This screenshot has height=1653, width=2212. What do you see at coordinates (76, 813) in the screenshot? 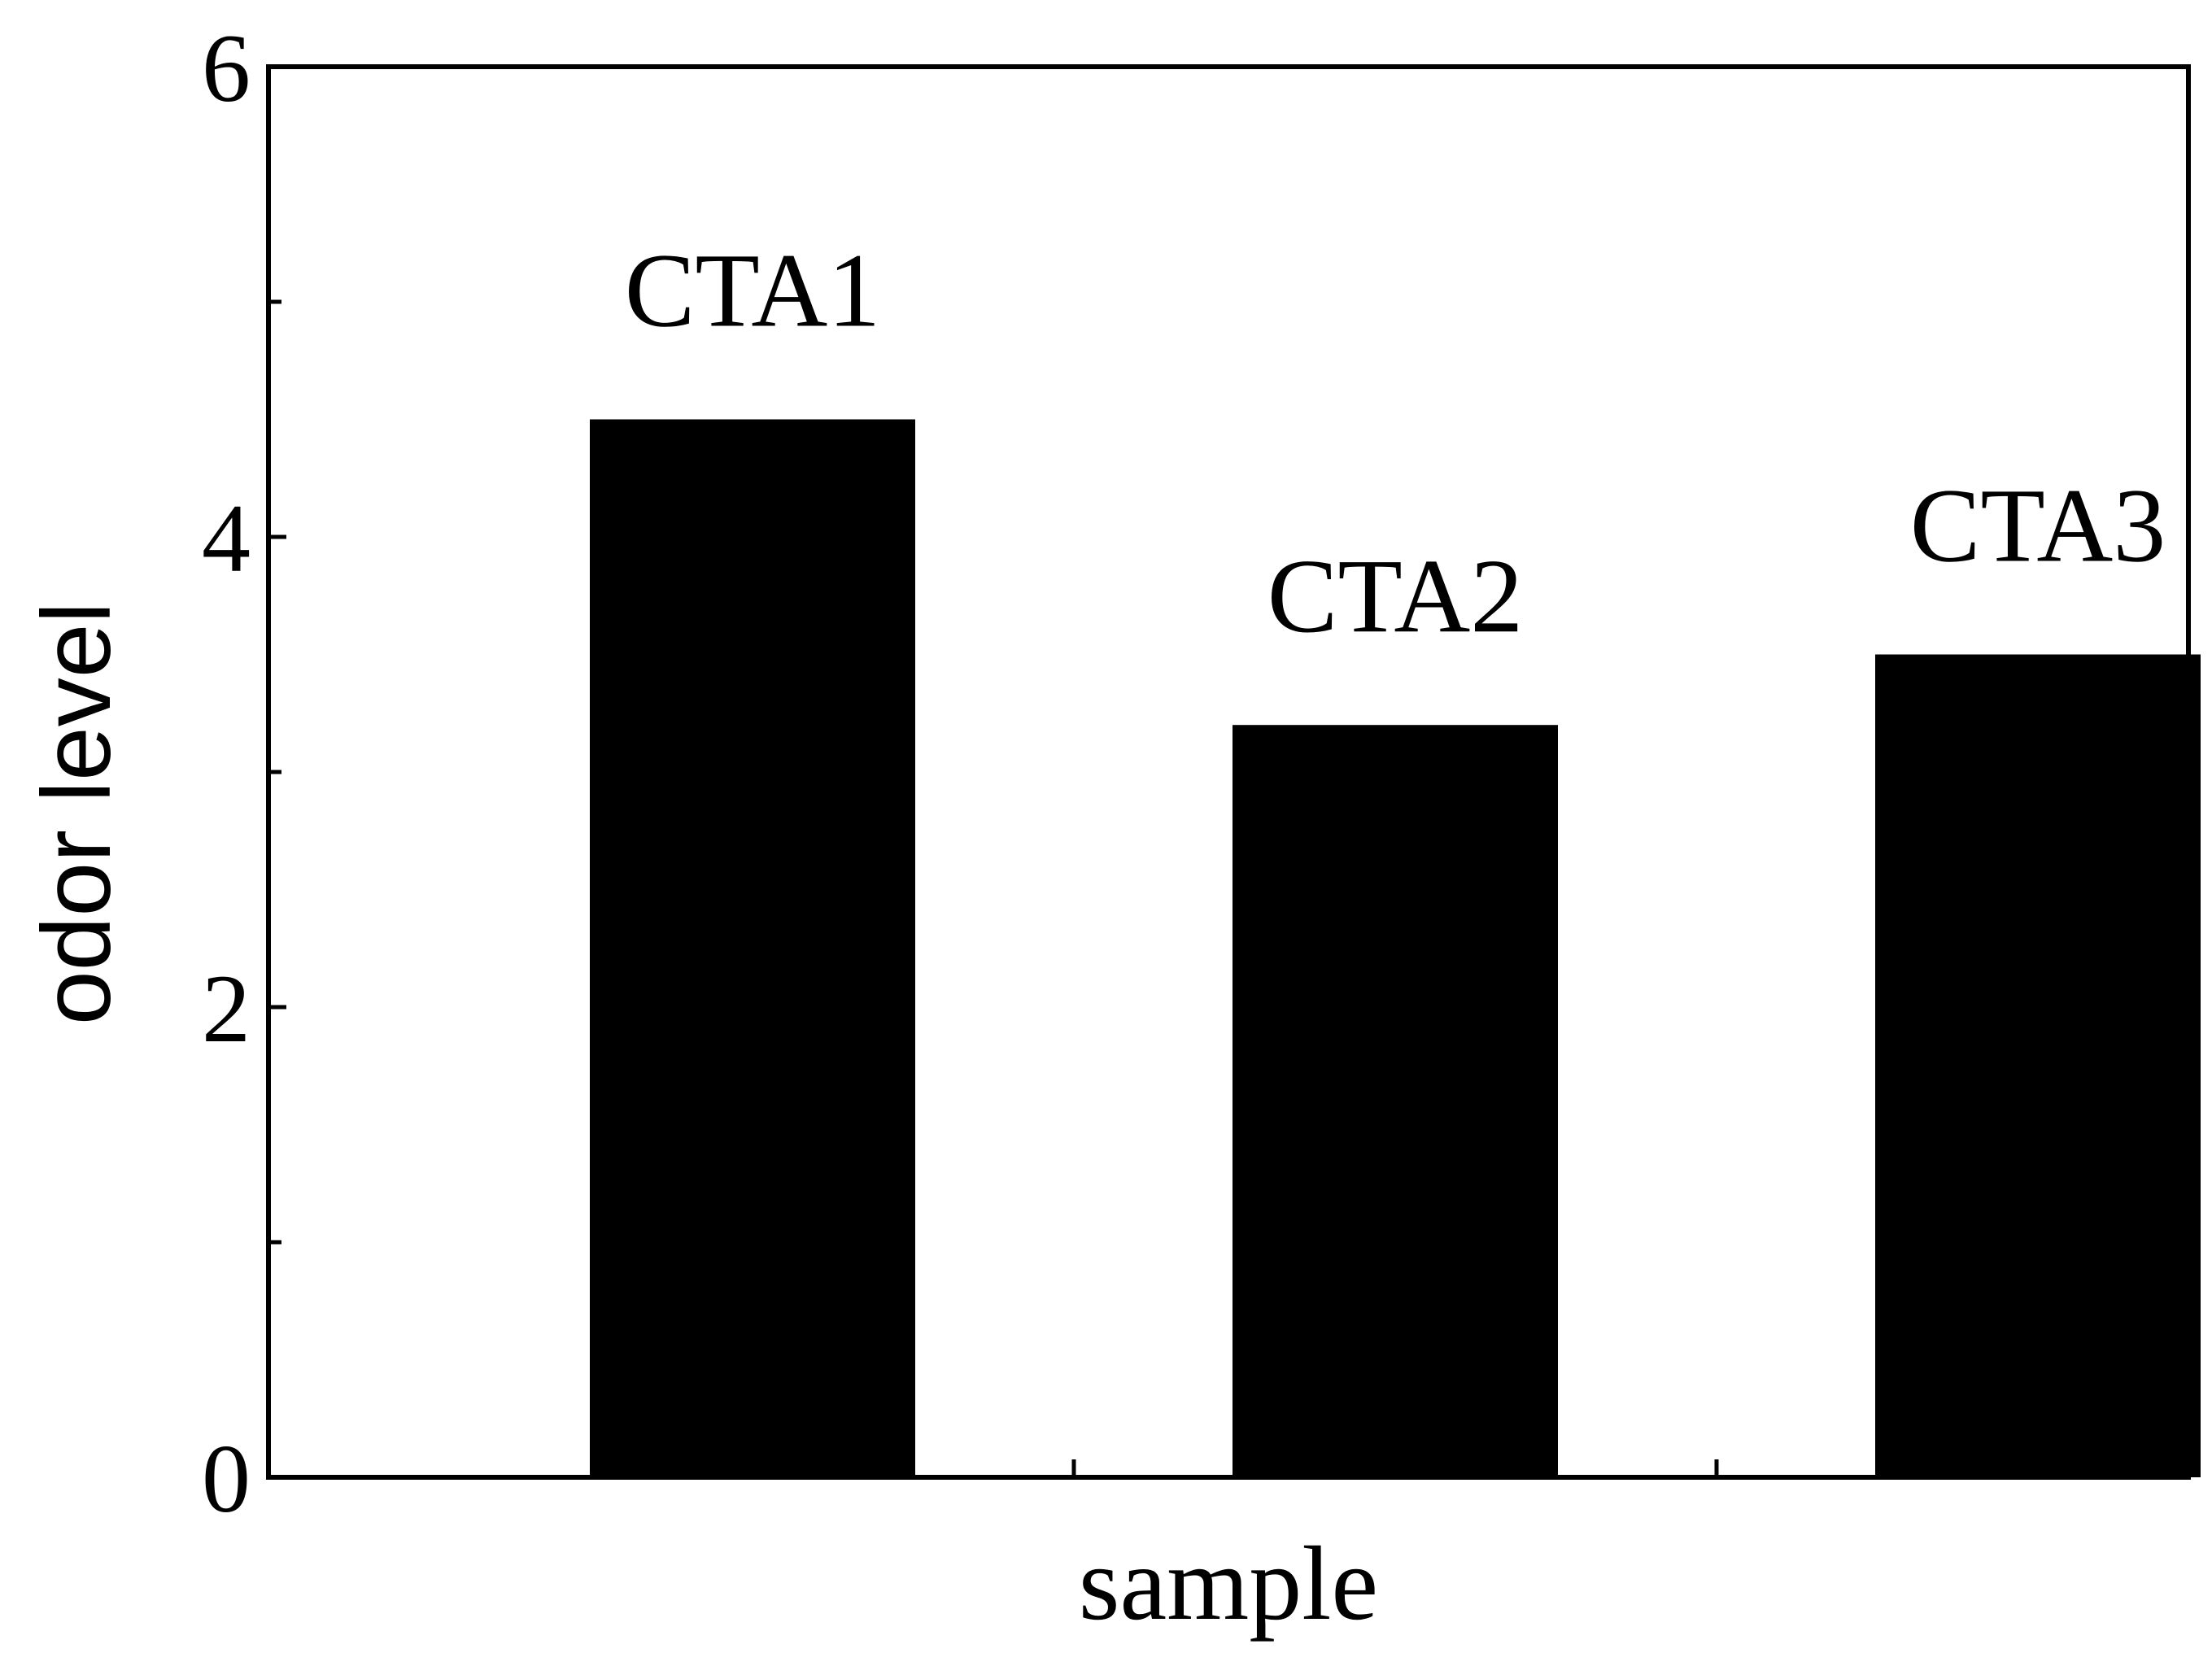
I see `y-axis-label: odor level` at bounding box center [76, 813].